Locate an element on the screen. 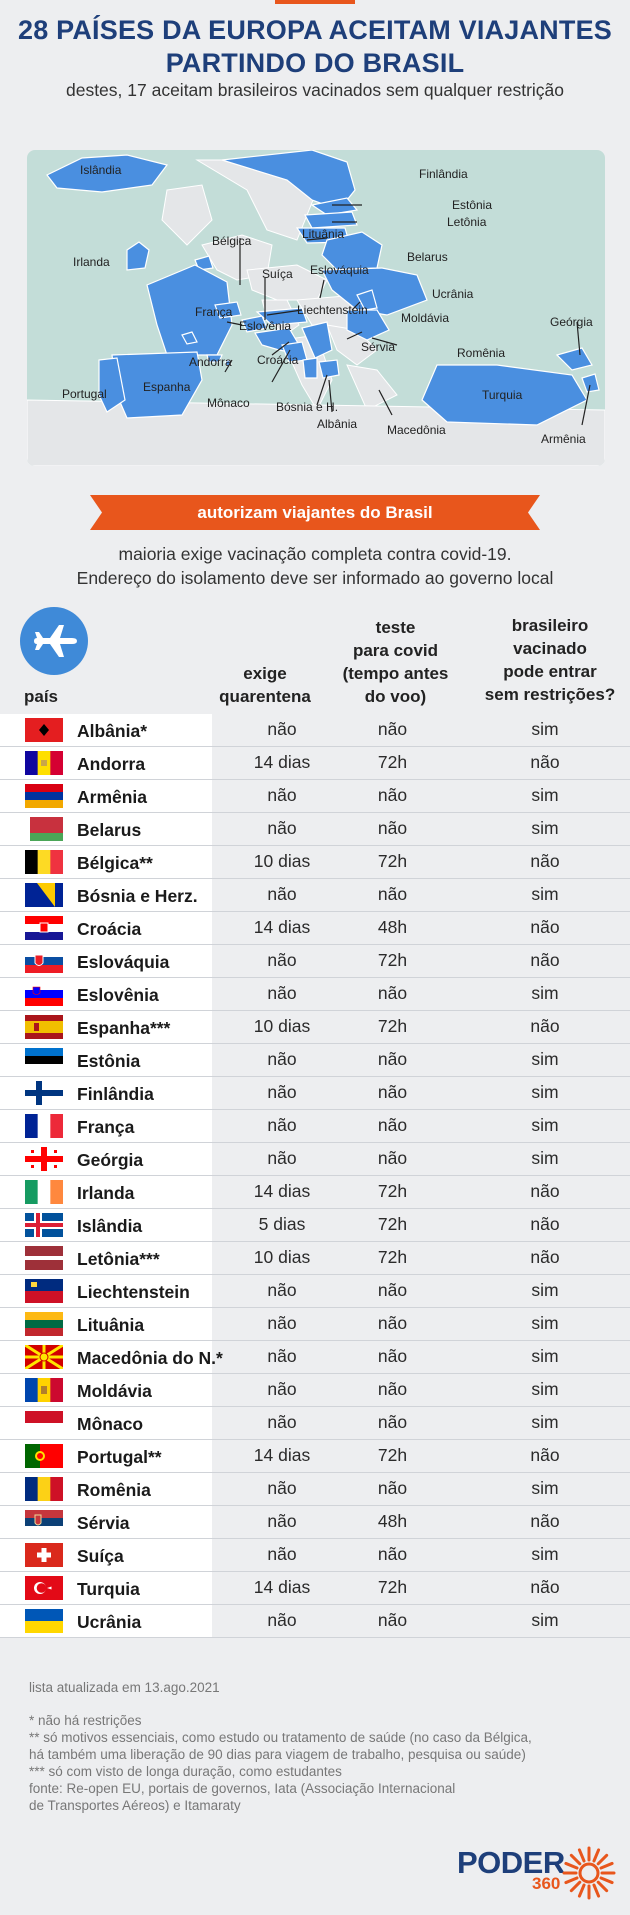 This screenshot has width=630, height=1915. col-header-country: país is located at coordinates (41, 696).